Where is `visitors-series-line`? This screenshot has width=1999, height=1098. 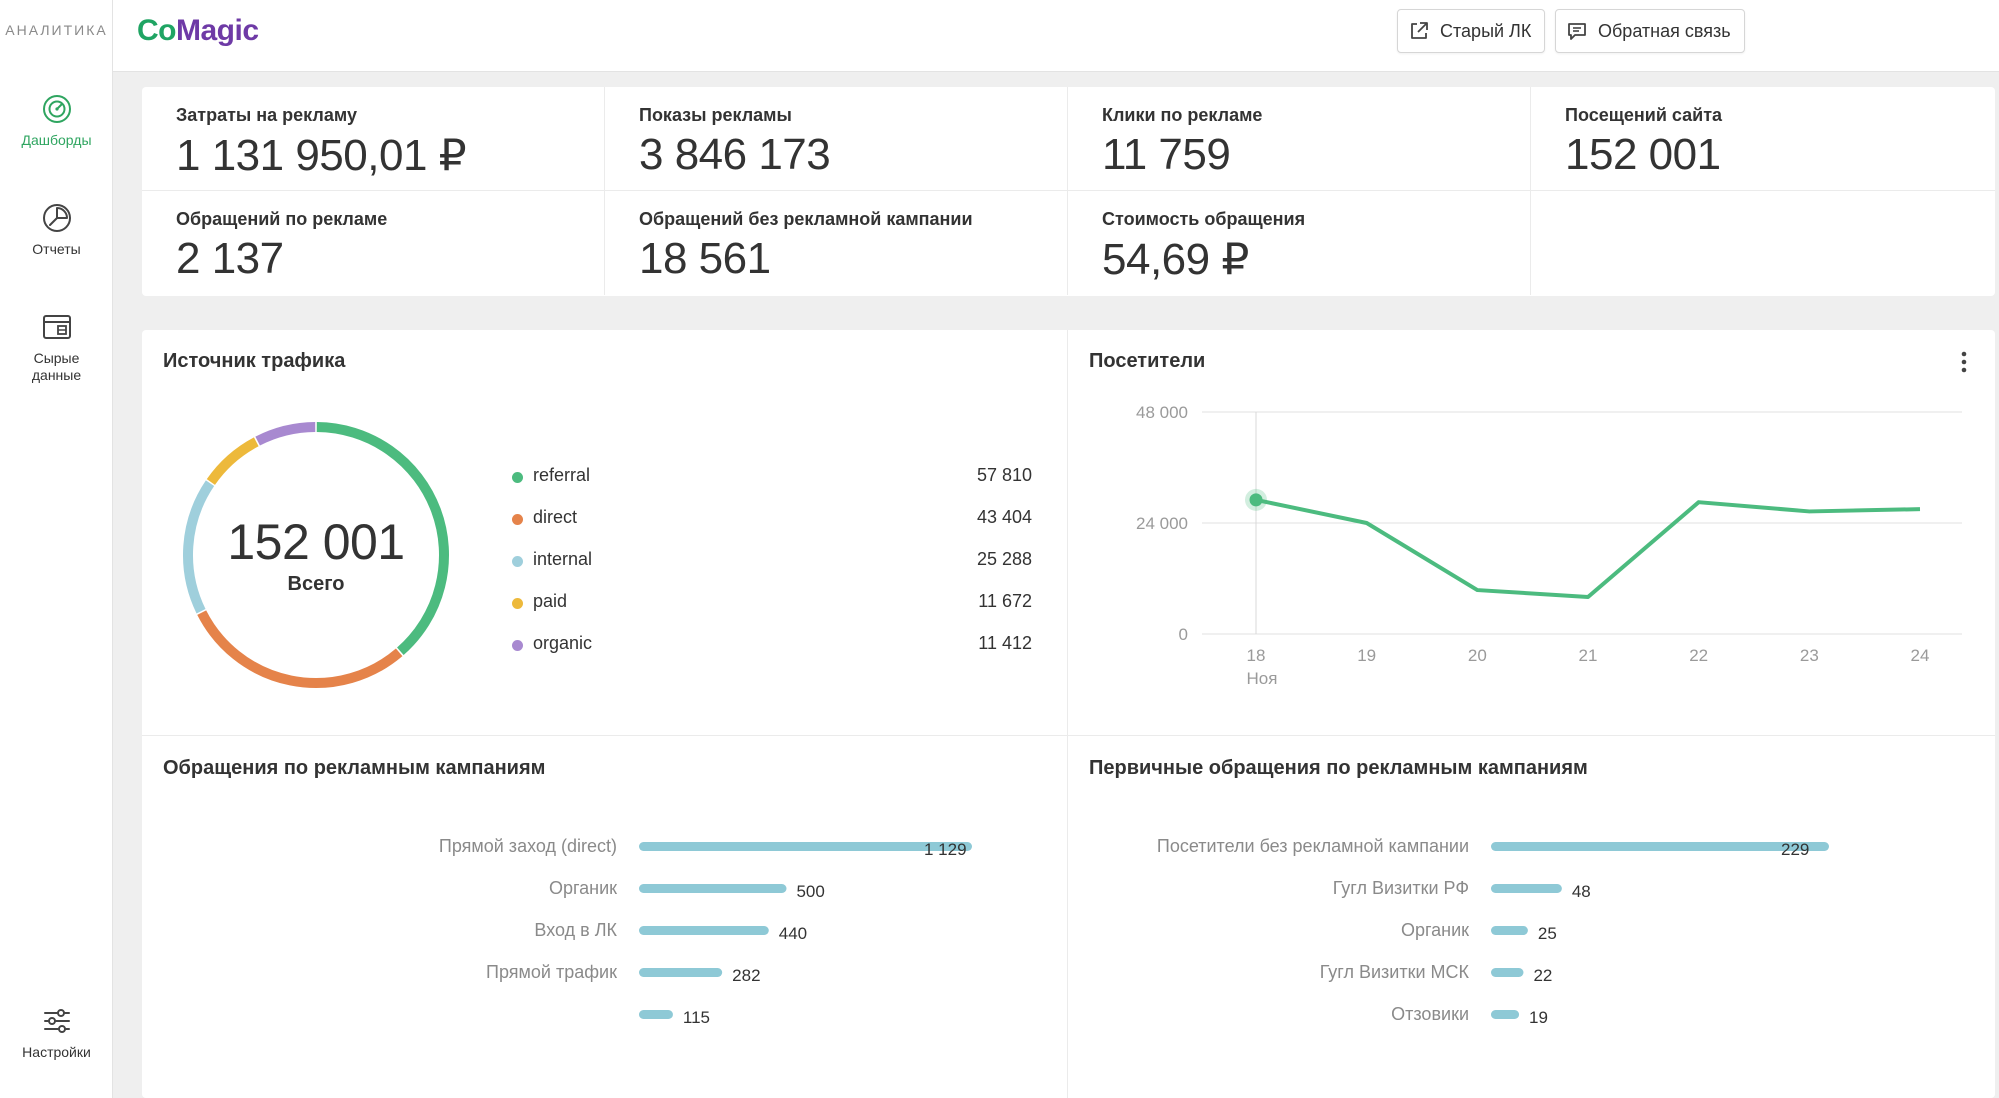 visitors-series-line is located at coordinates (1588, 548).